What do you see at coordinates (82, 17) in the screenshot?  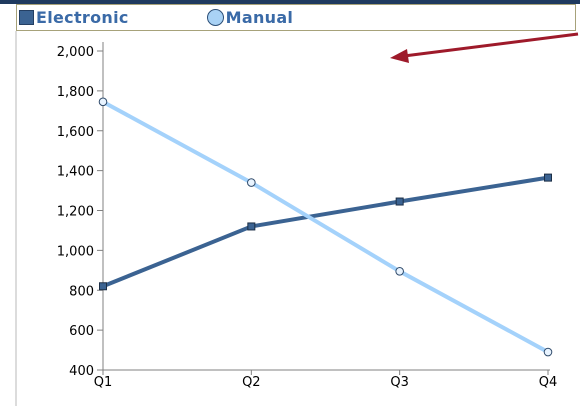 I see `legend-label-electronic: Electronic` at bounding box center [82, 17].